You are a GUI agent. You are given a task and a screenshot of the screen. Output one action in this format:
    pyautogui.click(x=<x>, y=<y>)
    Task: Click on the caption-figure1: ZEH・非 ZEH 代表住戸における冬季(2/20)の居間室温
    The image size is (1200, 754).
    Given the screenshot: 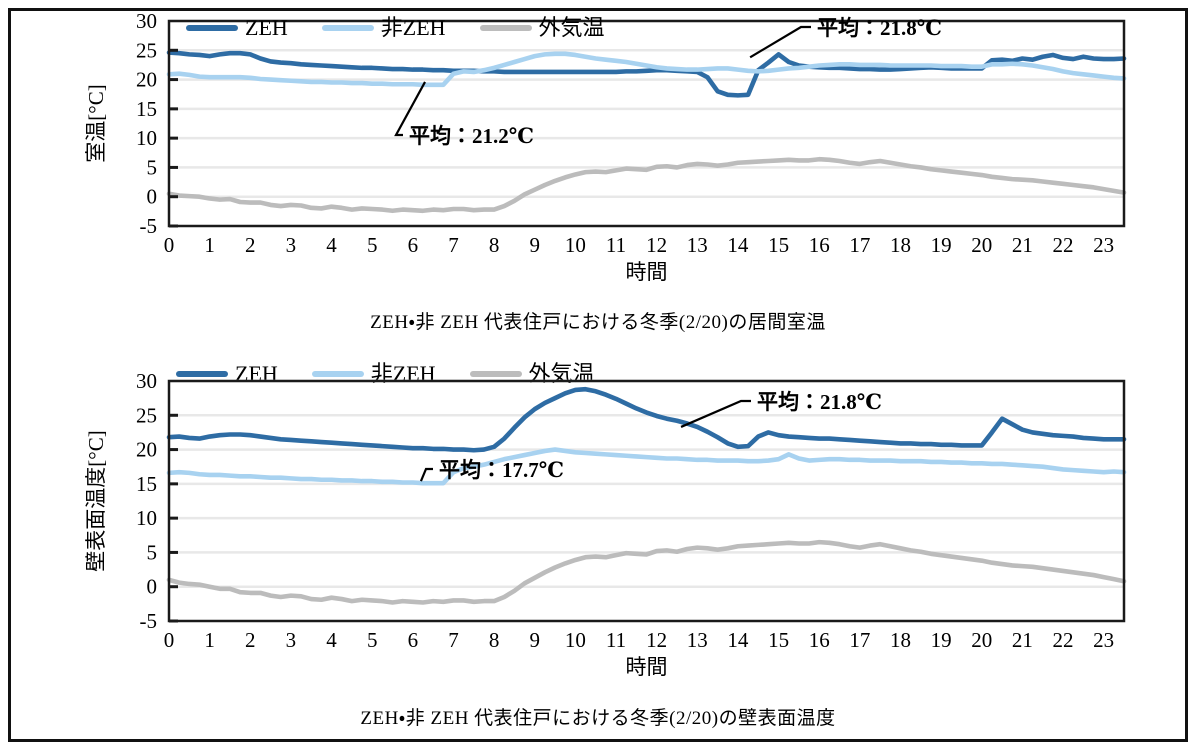 What is the action you would take?
    pyautogui.click(x=598, y=322)
    